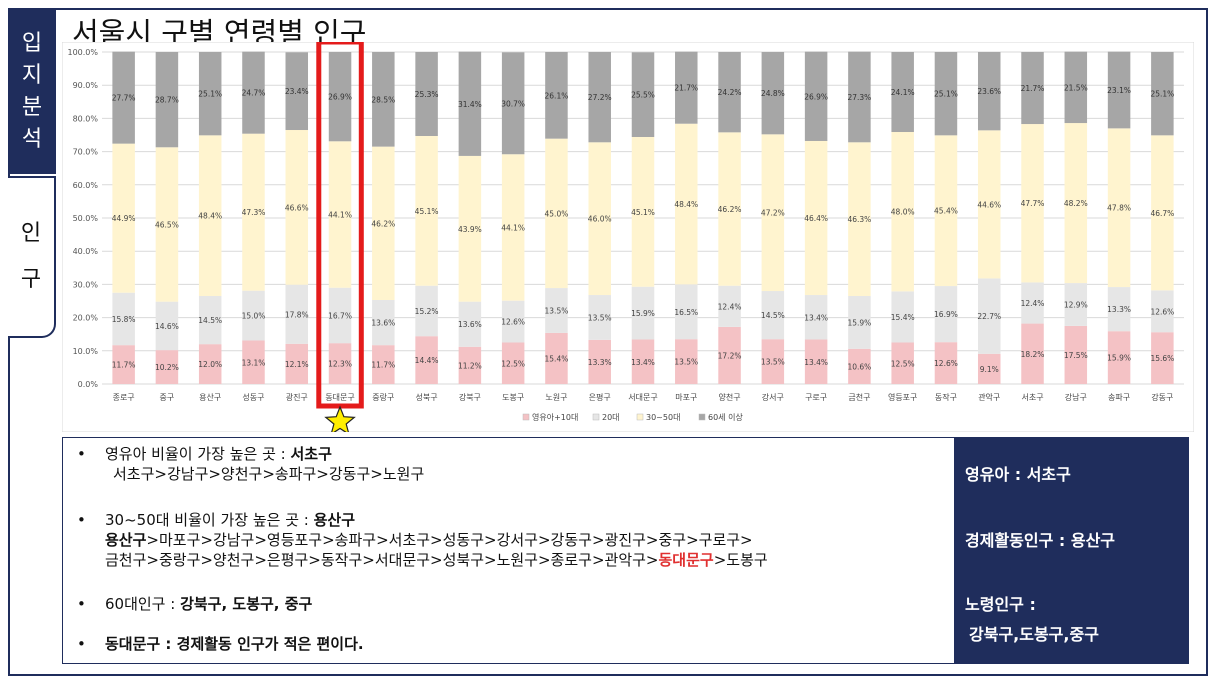 The height and width of the screenshot is (684, 1216). I want to click on finding-value: 서초구, so click(311, 454).